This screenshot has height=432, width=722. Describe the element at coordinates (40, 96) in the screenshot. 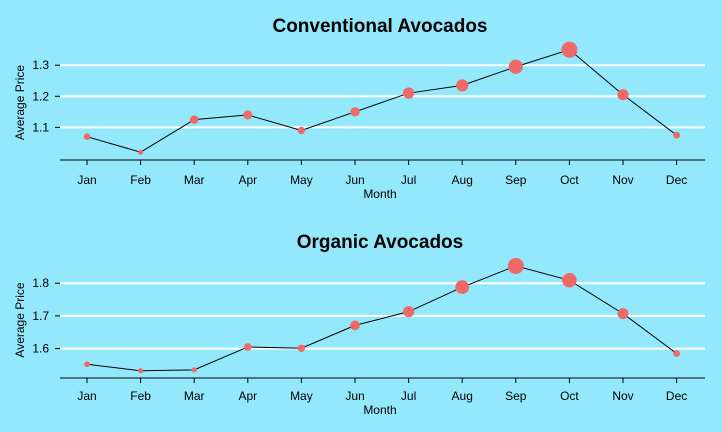

I see `y-tick-label: 1.2` at that location.